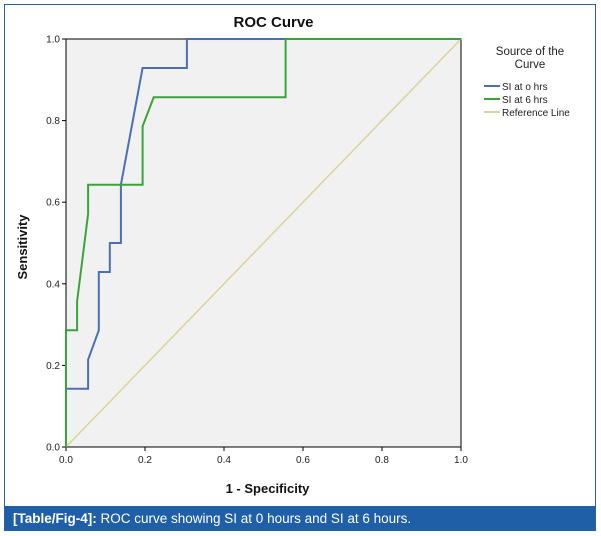 The width and height of the screenshot is (601, 536). I want to click on y-axis-title: Sensitivity, so click(22, 247).